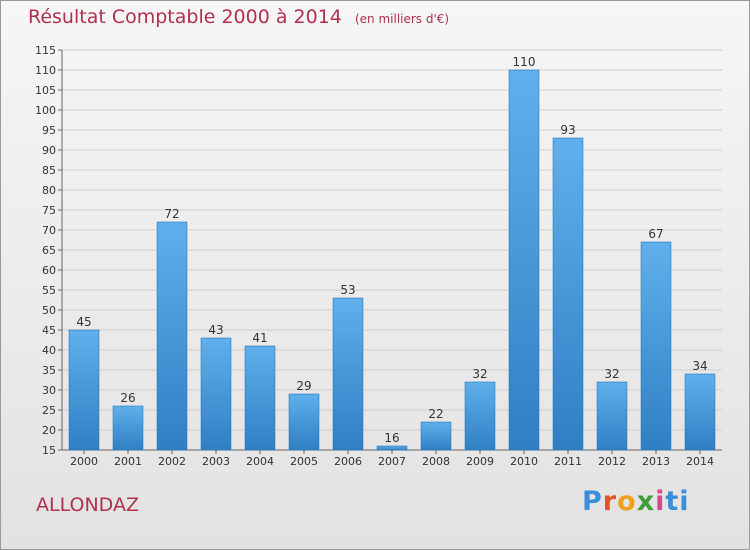 This screenshot has width=750, height=550. I want to click on data-label: 72, so click(171, 214).